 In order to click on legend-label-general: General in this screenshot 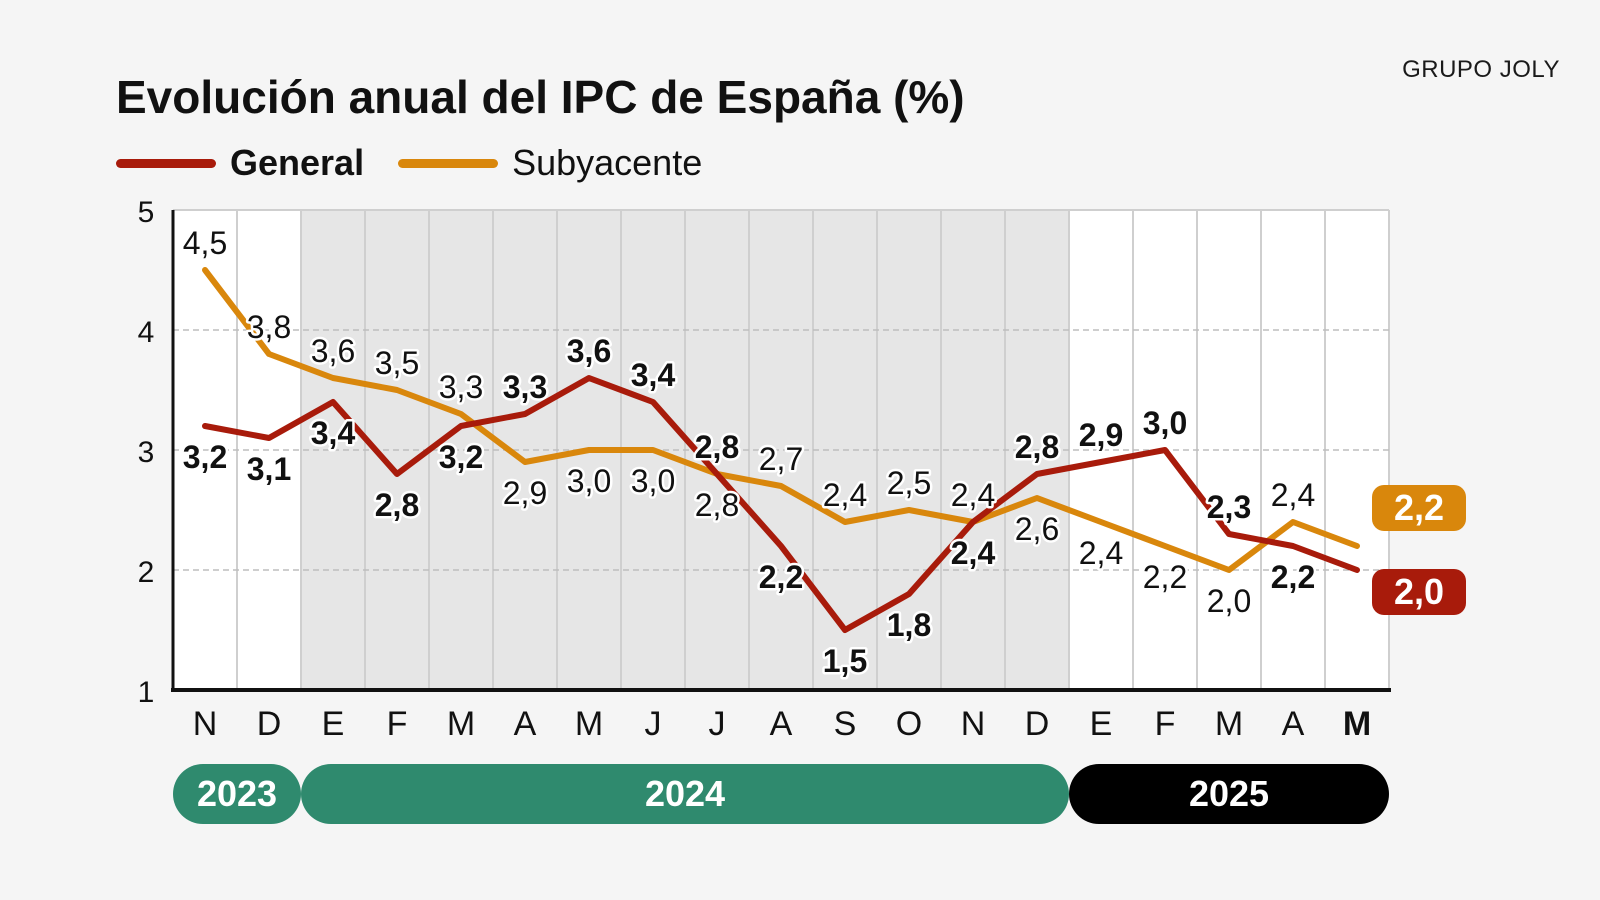, I will do `click(297, 162)`.